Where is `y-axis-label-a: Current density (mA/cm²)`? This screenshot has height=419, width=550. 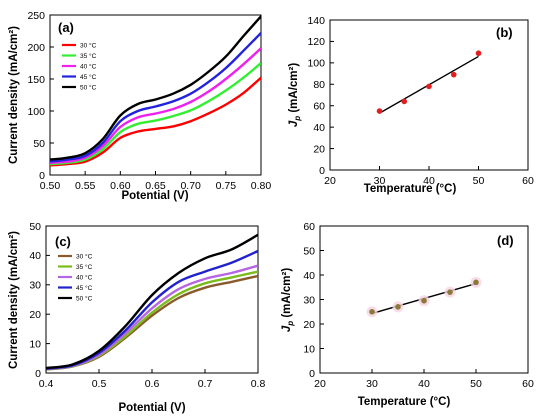 y-axis-label-a: Current density (mA/cm²) is located at coordinates (14, 95).